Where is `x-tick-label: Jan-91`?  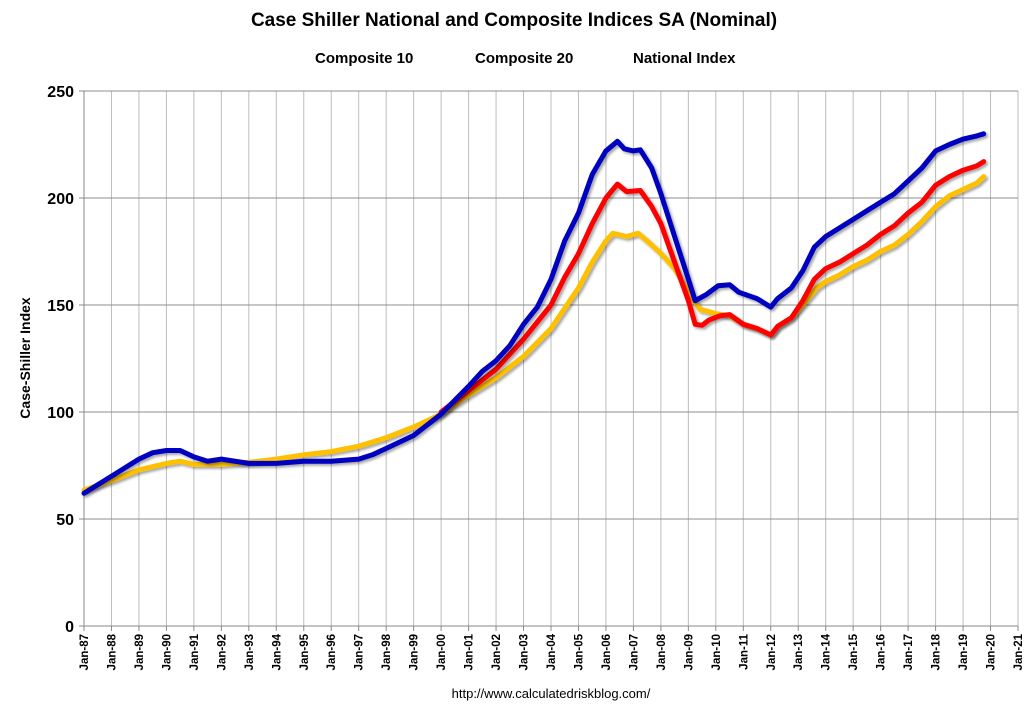 x-tick-label: Jan-91 is located at coordinates (195, 651).